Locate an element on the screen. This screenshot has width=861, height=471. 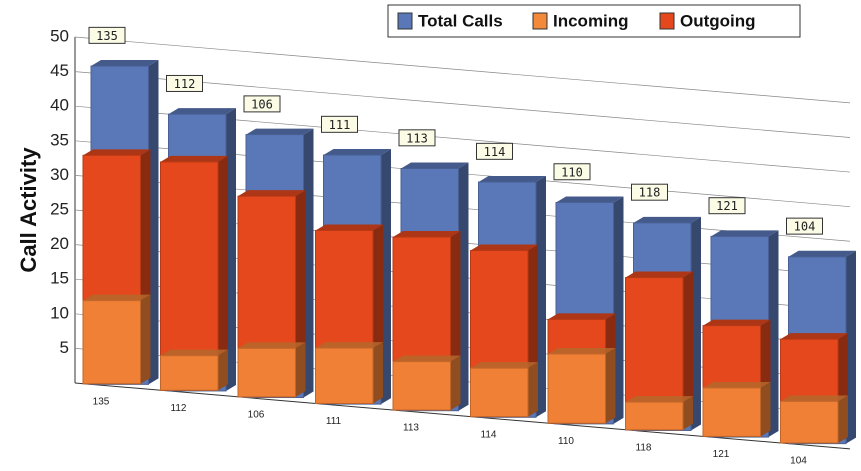
y-tick-label: 20 is located at coordinates (59, 243).